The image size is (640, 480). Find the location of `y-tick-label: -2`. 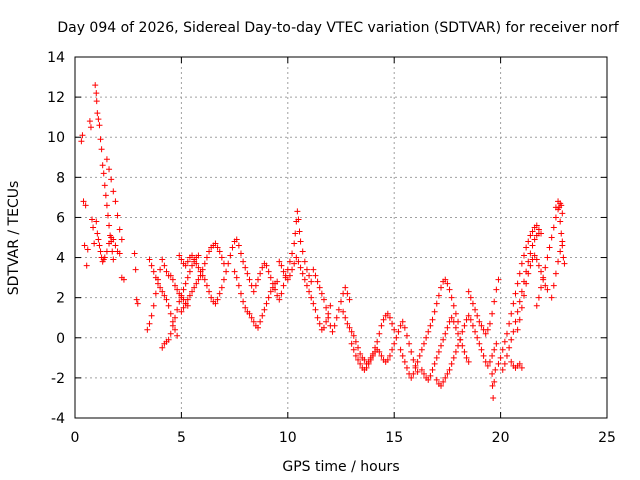

y-tick-label: -2 is located at coordinates (58, 379).